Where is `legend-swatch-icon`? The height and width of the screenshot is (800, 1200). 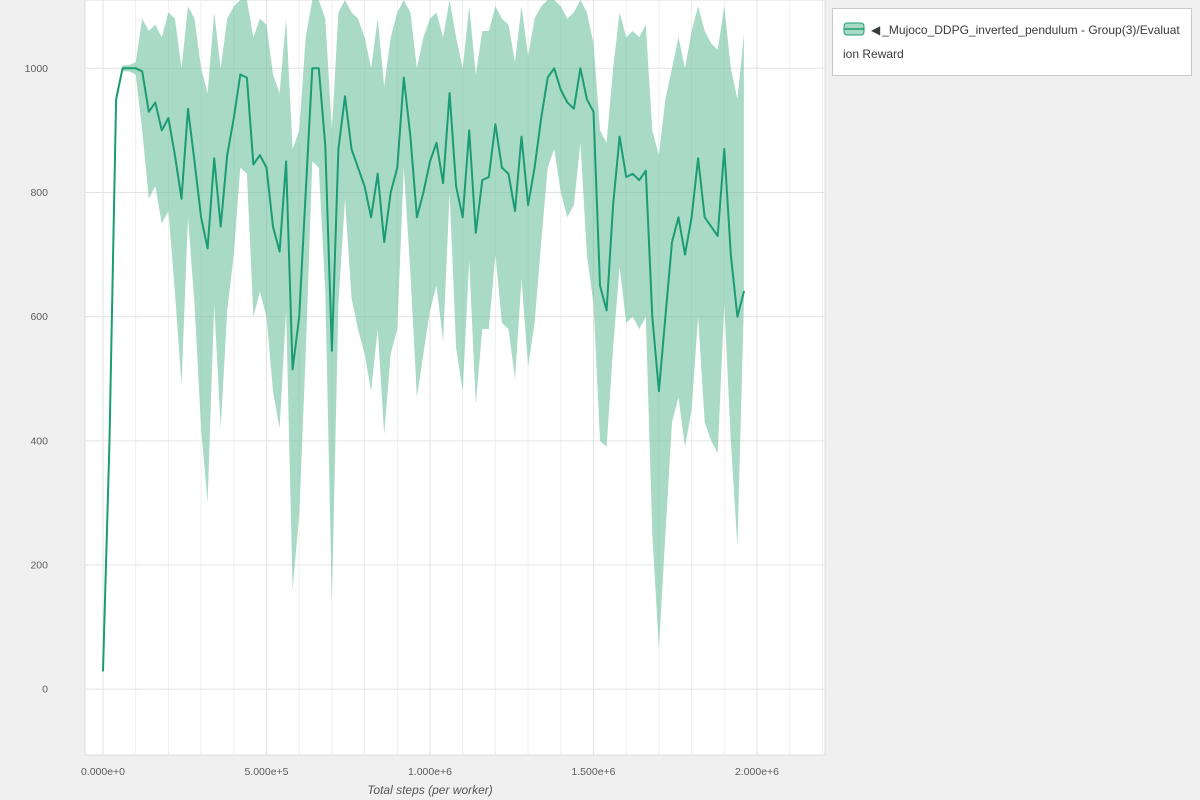 legend-swatch-icon is located at coordinates (854, 29).